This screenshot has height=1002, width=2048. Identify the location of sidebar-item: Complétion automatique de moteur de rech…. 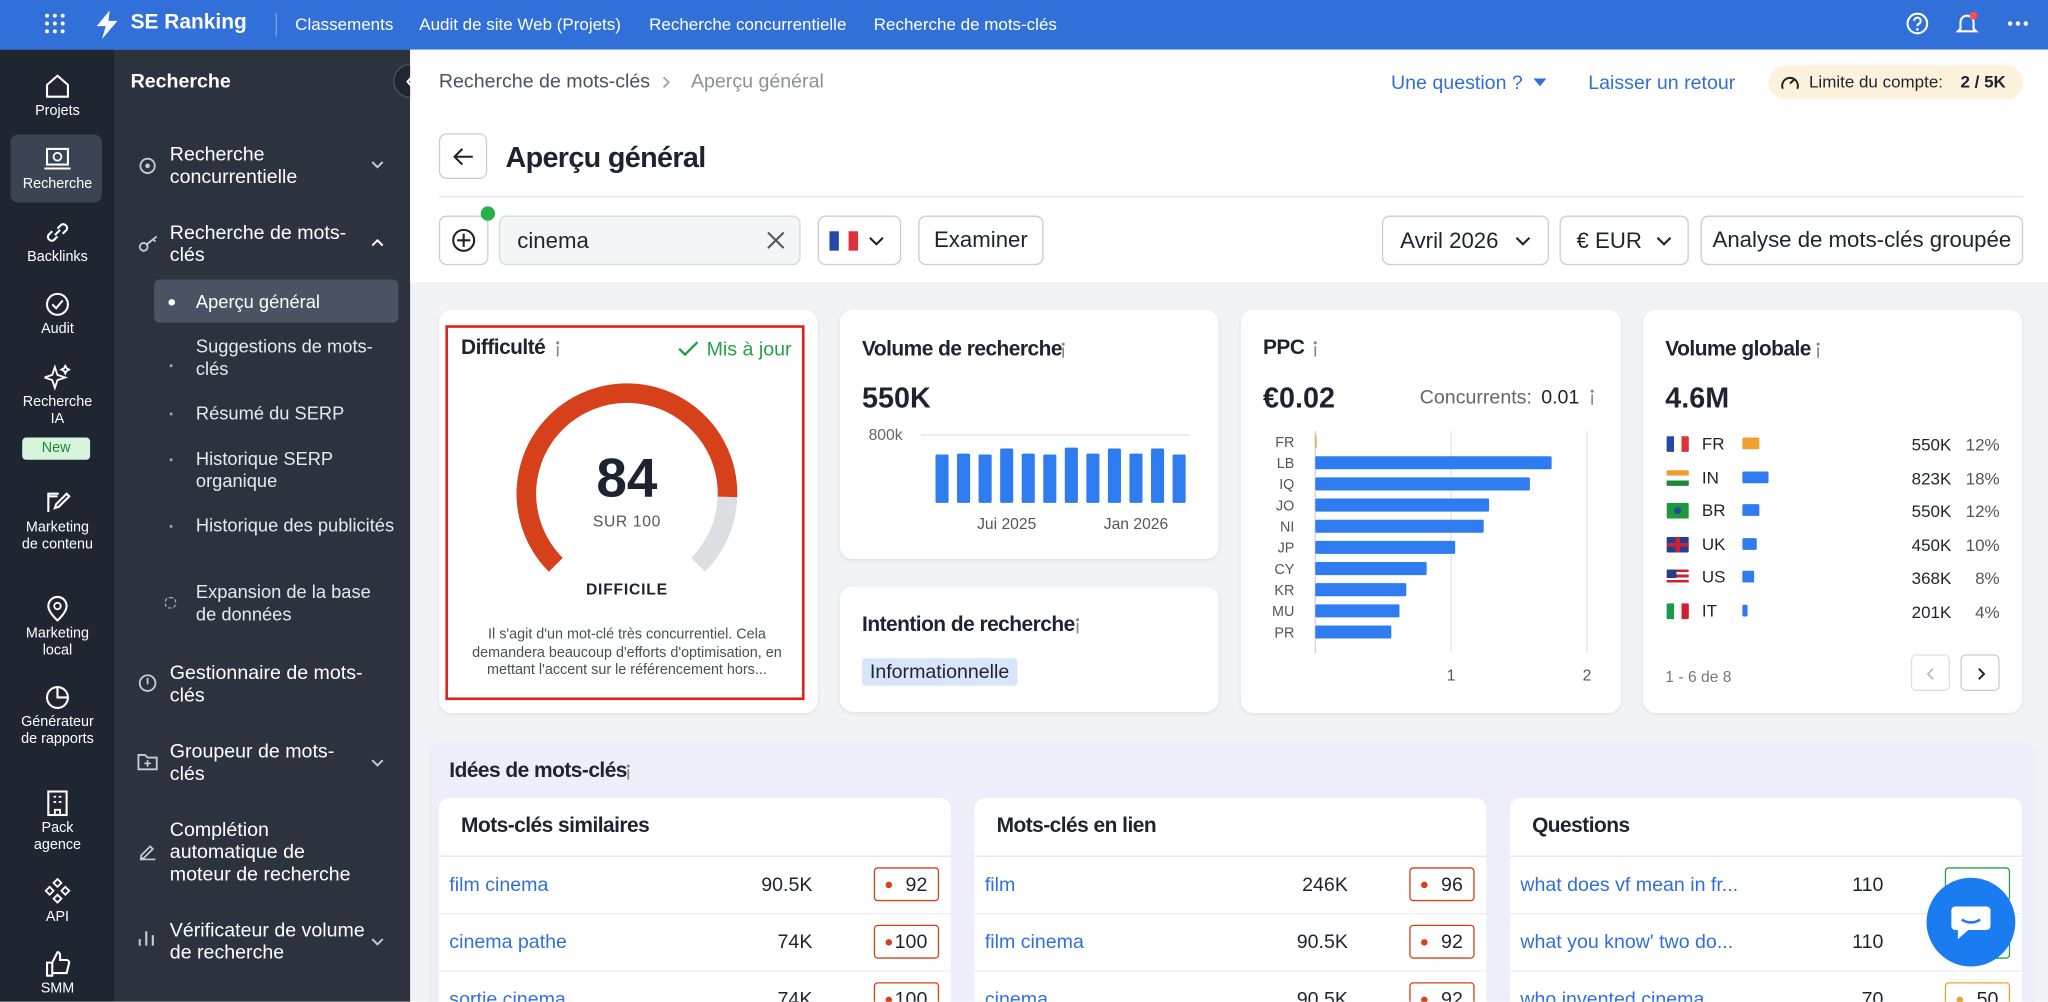
(260, 852).